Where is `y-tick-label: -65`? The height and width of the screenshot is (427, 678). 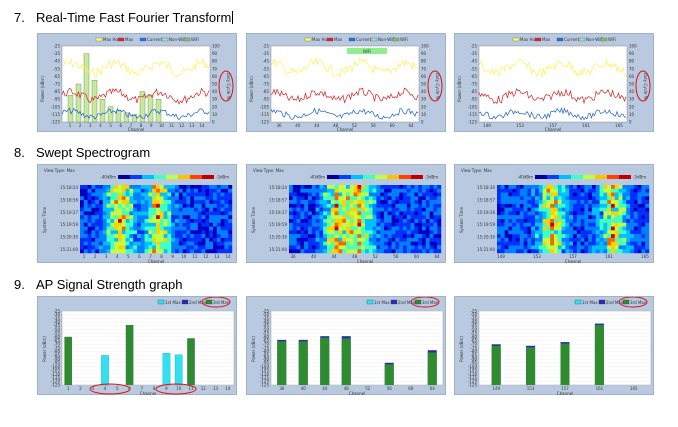 y-tick-label: -65 is located at coordinates (56, 340).